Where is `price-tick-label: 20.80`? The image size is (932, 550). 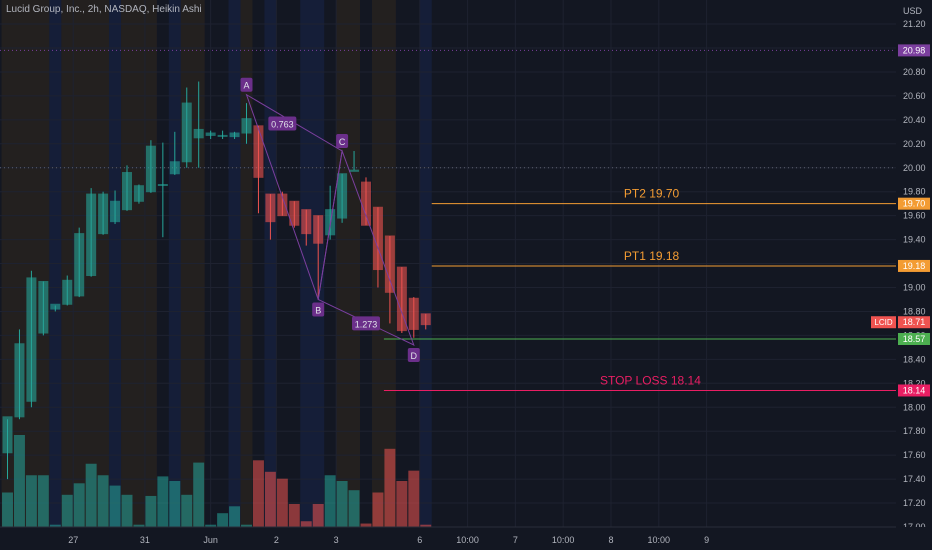
price-tick-label: 20.80 is located at coordinates (914, 72).